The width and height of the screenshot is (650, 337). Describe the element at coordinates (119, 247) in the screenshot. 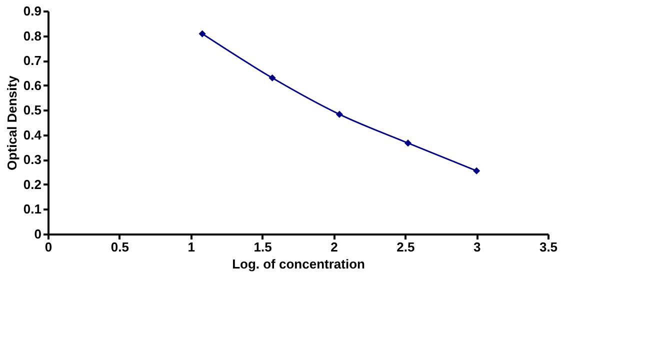

I see `x-tick-label: 0.5` at that location.